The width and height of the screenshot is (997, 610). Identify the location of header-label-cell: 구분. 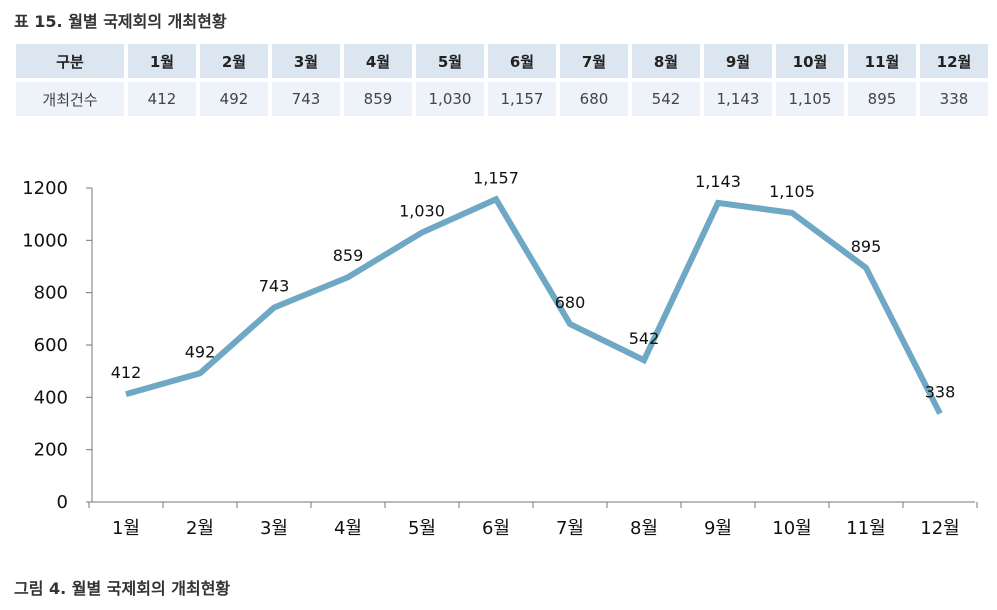
(70, 61).